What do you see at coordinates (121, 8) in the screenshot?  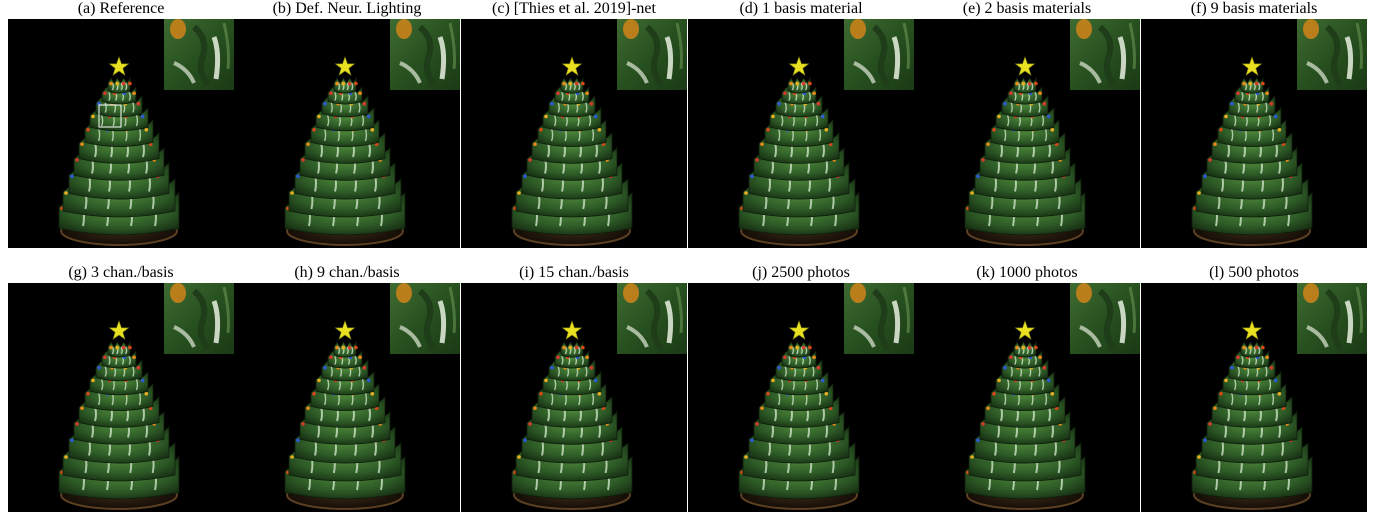 I see `panel-caption: (a) Reference` at bounding box center [121, 8].